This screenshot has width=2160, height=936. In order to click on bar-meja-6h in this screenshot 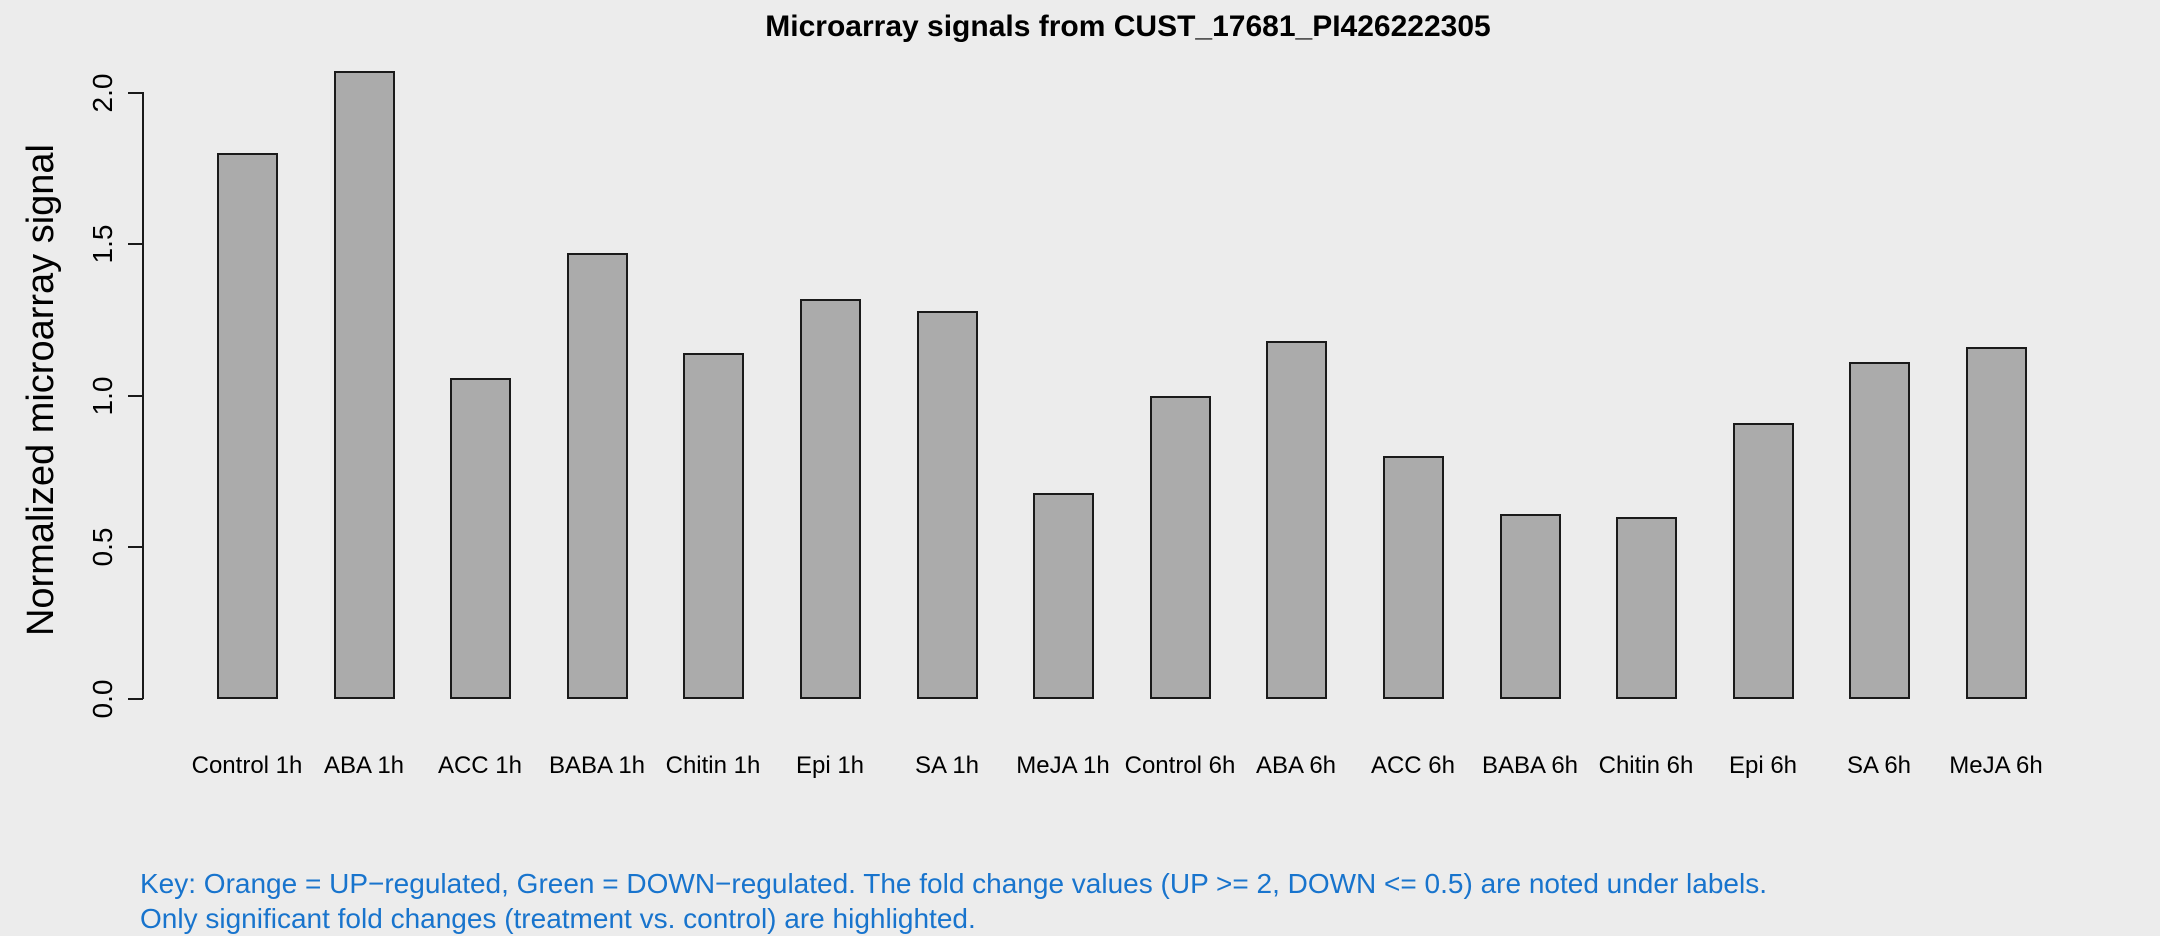, I will do `click(1996, 523)`.